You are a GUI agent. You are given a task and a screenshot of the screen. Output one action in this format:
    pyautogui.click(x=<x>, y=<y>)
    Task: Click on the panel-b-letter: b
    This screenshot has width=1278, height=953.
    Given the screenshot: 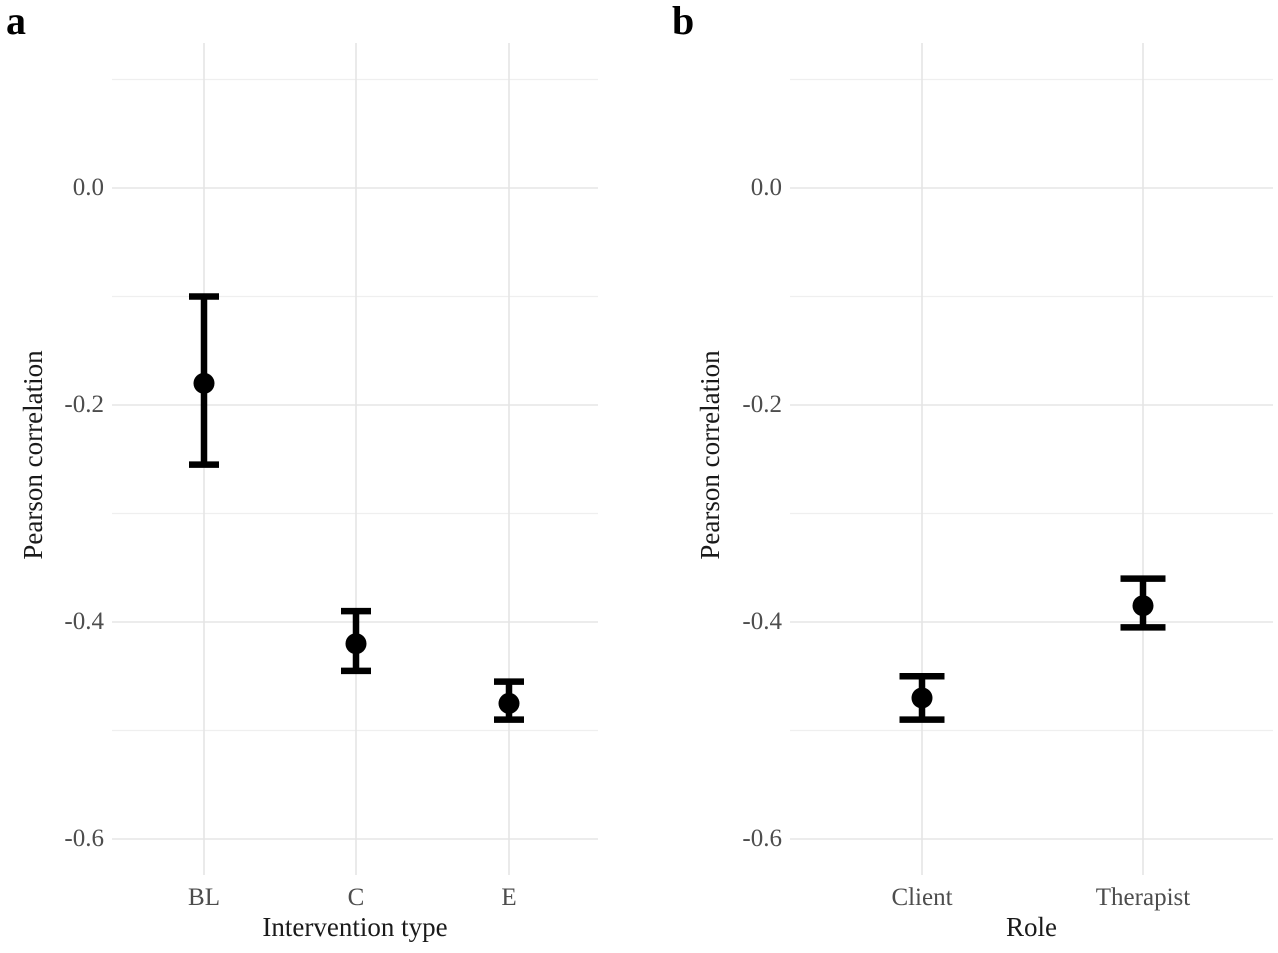 What is the action you would take?
    pyautogui.click(x=683, y=21)
    